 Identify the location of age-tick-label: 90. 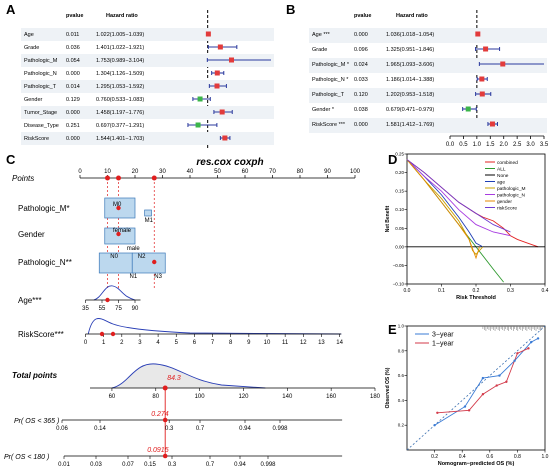
(135, 309).